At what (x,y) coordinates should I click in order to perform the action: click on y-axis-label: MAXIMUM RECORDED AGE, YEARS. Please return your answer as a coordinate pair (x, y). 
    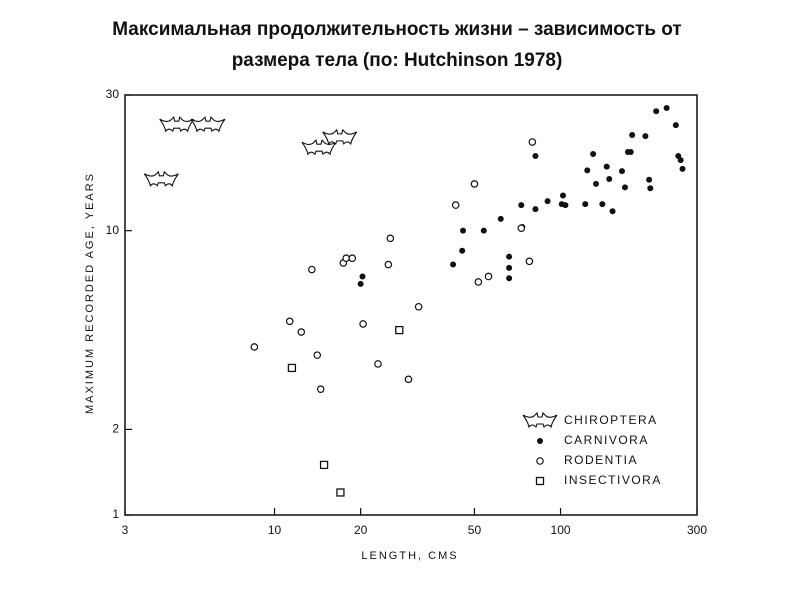
    Looking at the image, I should click on (90, 293).